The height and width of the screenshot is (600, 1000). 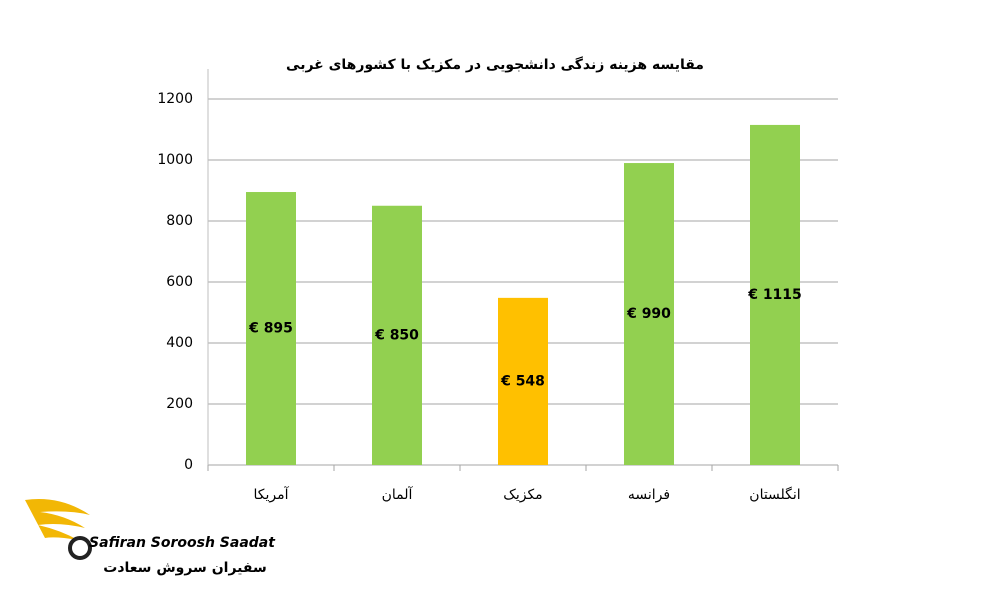 What do you see at coordinates (179, 221) in the screenshot?
I see `y-tick-label: 800` at bounding box center [179, 221].